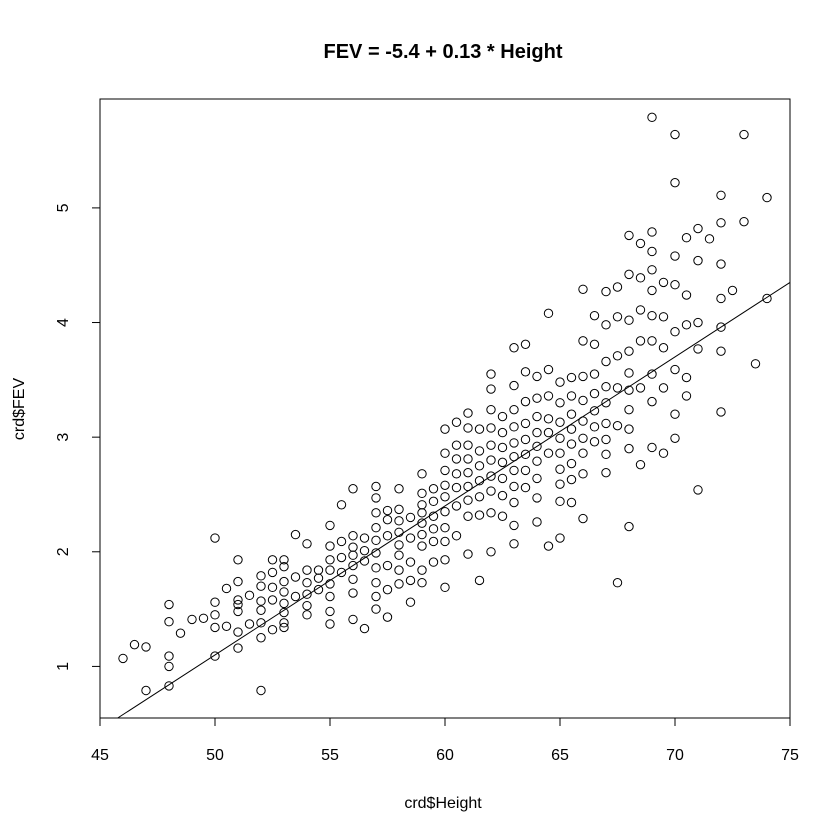  Describe the element at coordinates (63, 322) in the screenshot. I see `y-tick-label: 4` at that location.